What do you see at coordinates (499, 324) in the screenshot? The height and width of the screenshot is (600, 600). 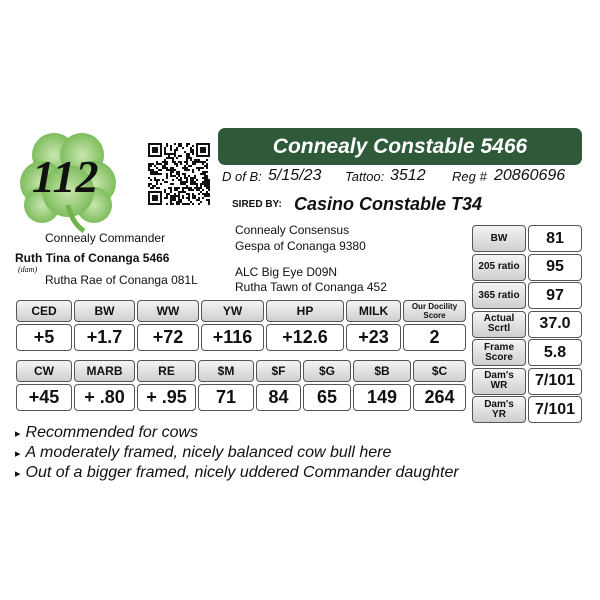 I see `side-label: Actual Scrtl` at bounding box center [499, 324].